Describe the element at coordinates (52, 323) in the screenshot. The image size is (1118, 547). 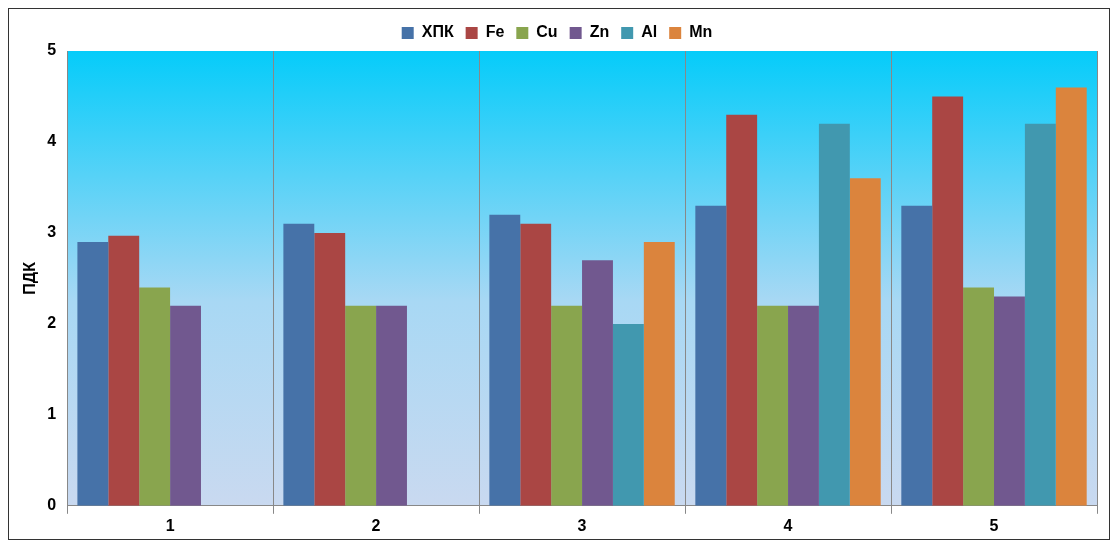
I see `y-tick-label: 2` at that location.